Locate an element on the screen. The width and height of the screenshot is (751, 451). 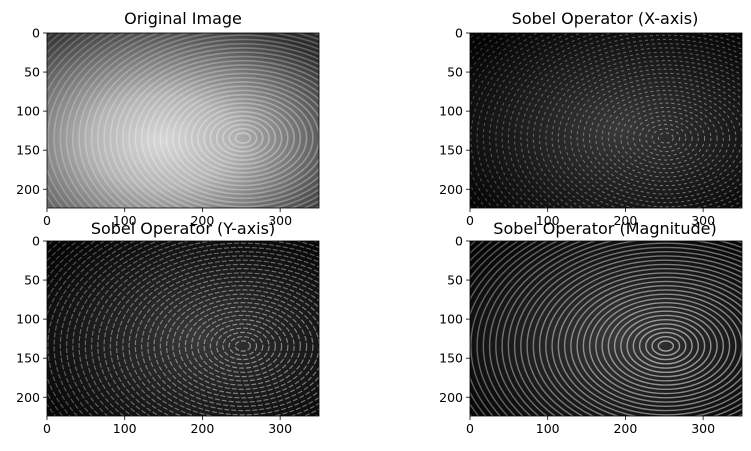
image-sobel-x is located at coordinates (606, 120).